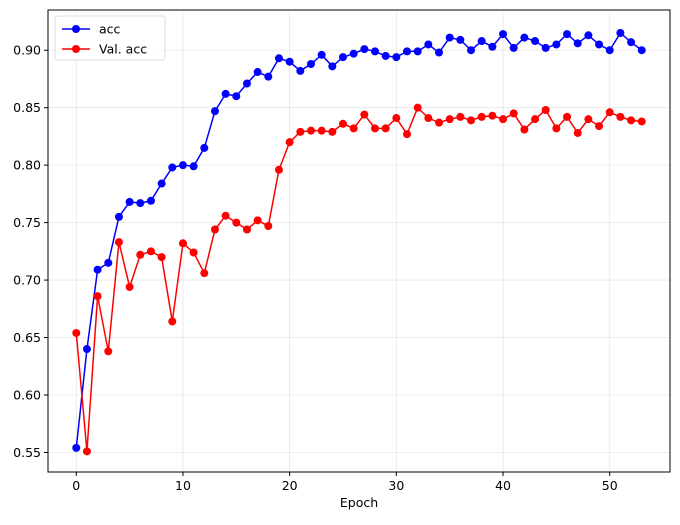  What do you see at coordinates (76, 485) in the screenshot?
I see `x-tick-label: 0` at bounding box center [76, 485].